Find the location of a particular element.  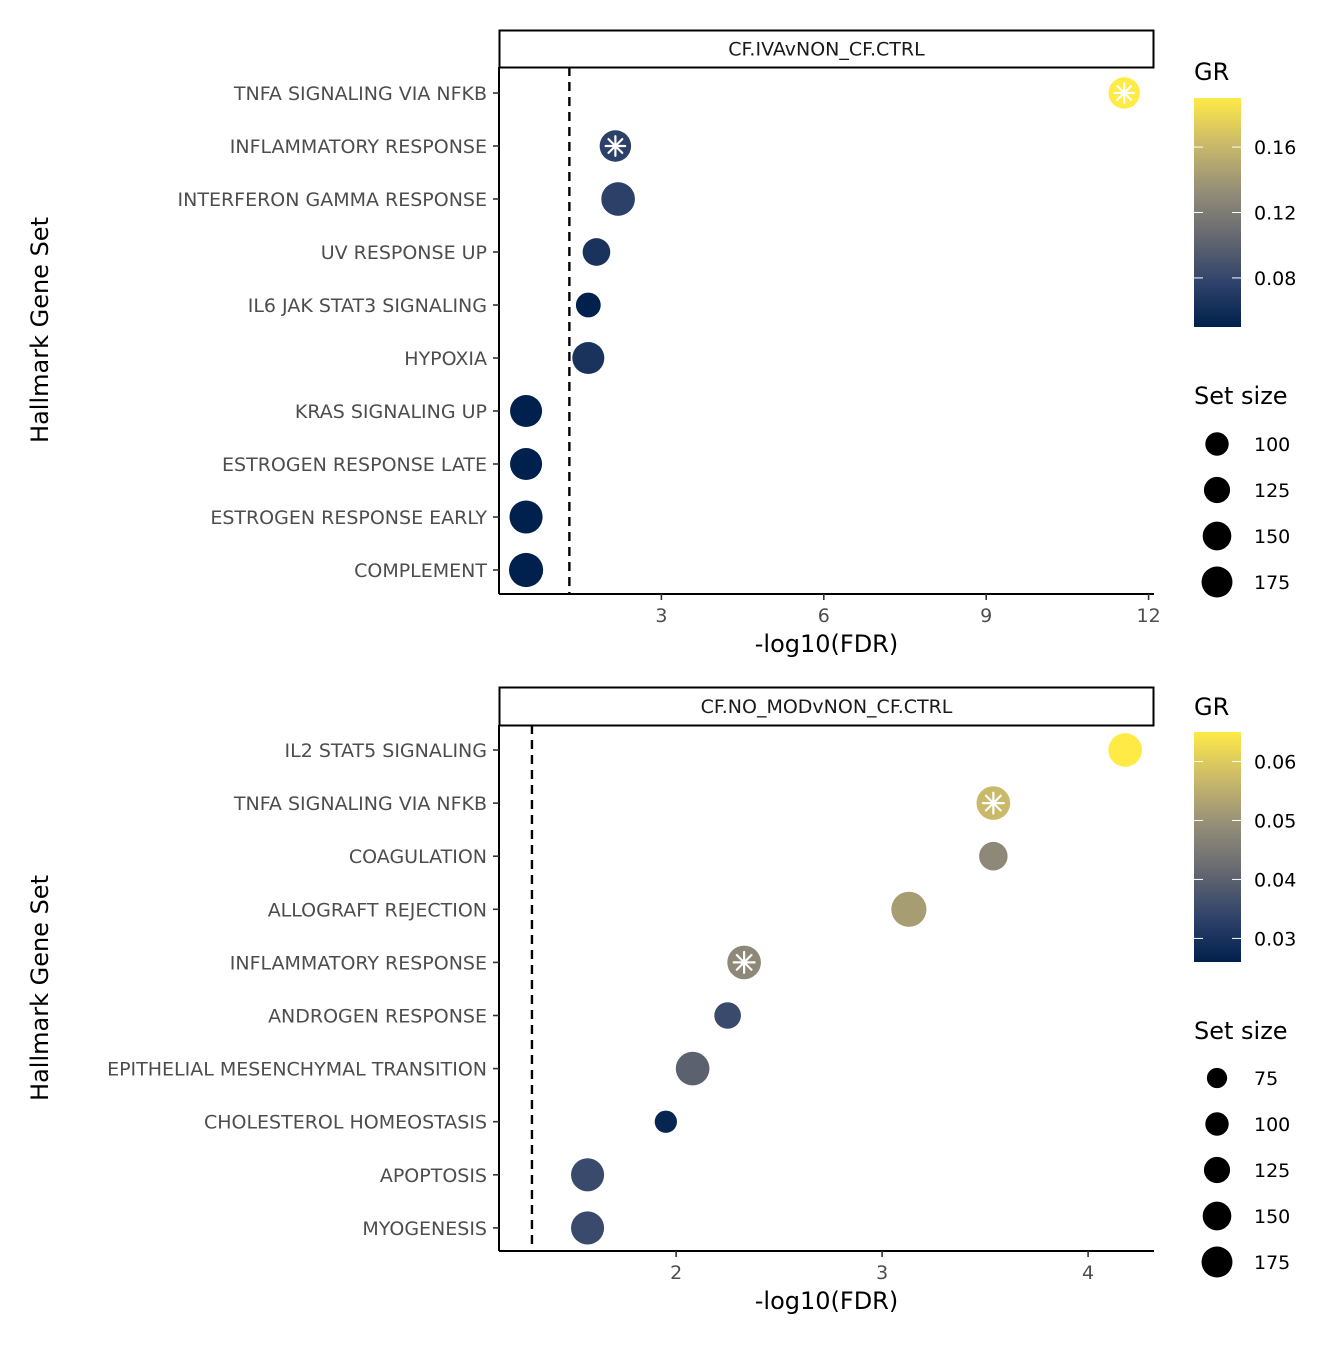

x-tick-label: 9 is located at coordinates (986, 616).